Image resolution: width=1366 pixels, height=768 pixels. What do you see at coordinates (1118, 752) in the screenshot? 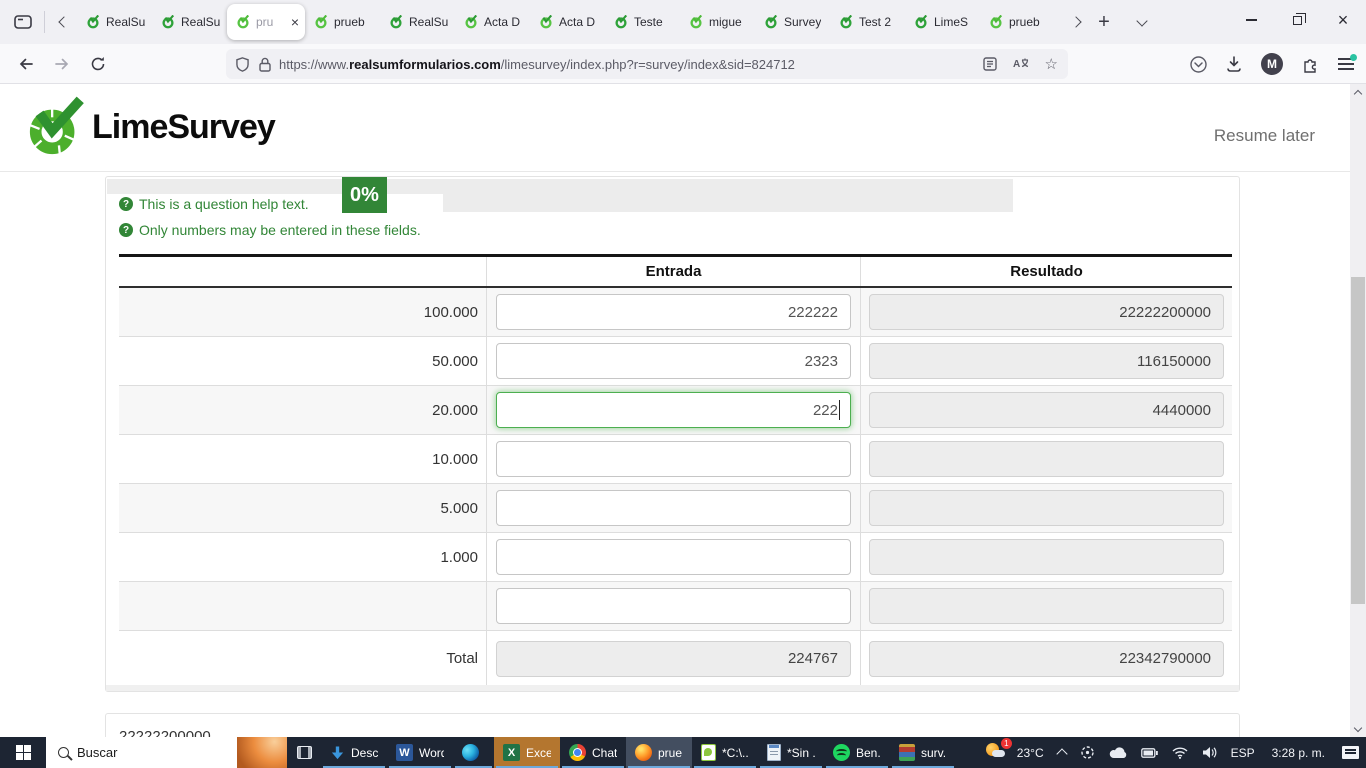
I see `tray-onedrive-cloud-icon` at bounding box center [1118, 752].